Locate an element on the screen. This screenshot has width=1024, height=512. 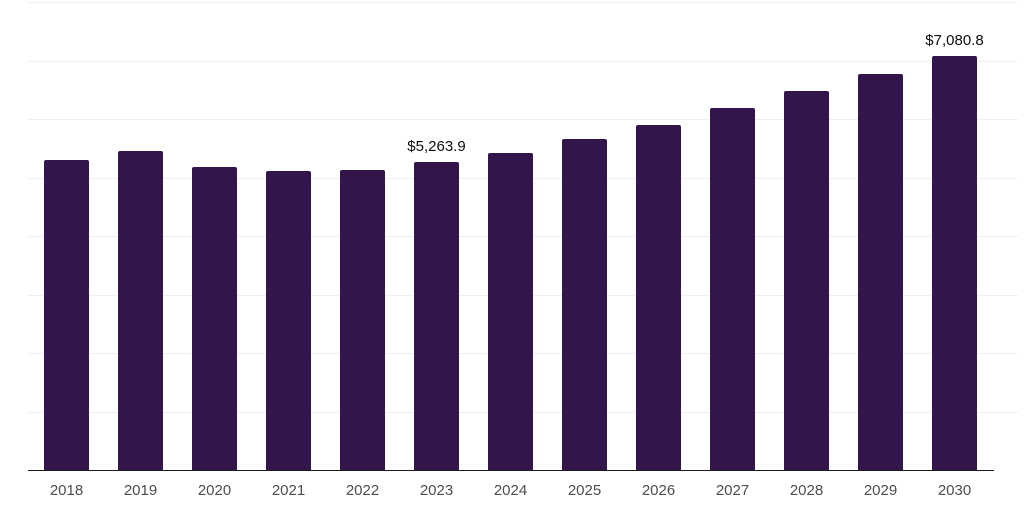
bar-2029 is located at coordinates (880, 272).